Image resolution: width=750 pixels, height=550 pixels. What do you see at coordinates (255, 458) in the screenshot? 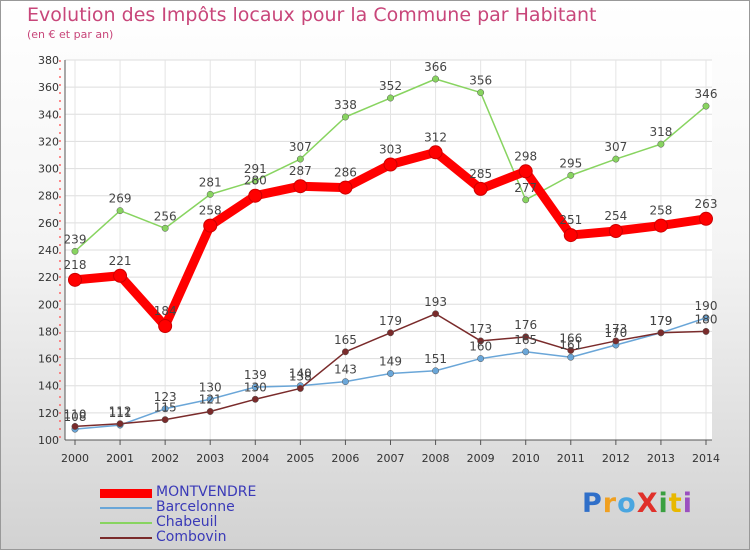
I see `x-tick-label: 2004` at bounding box center [255, 458].